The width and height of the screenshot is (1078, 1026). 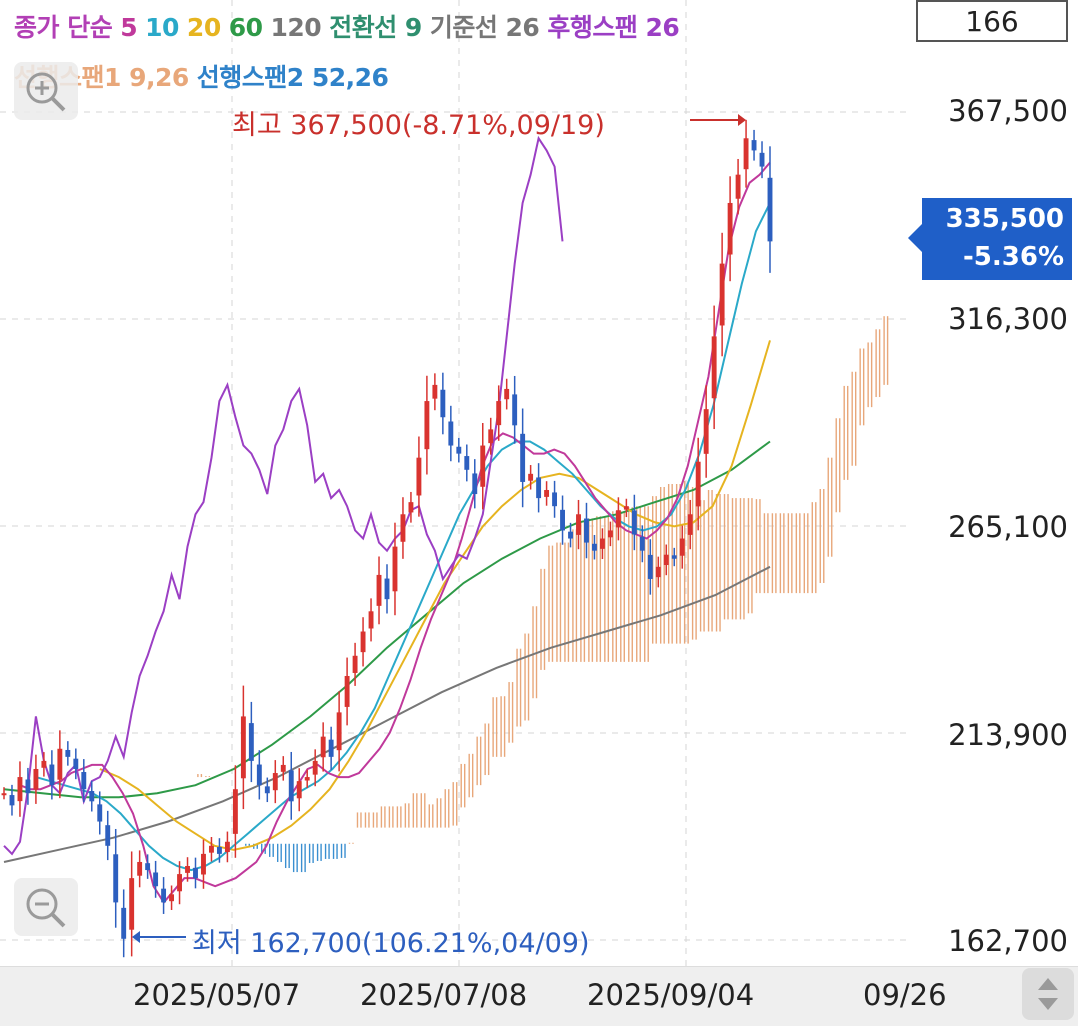 I want to click on legend-item: 10, so click(x=162, y=27).